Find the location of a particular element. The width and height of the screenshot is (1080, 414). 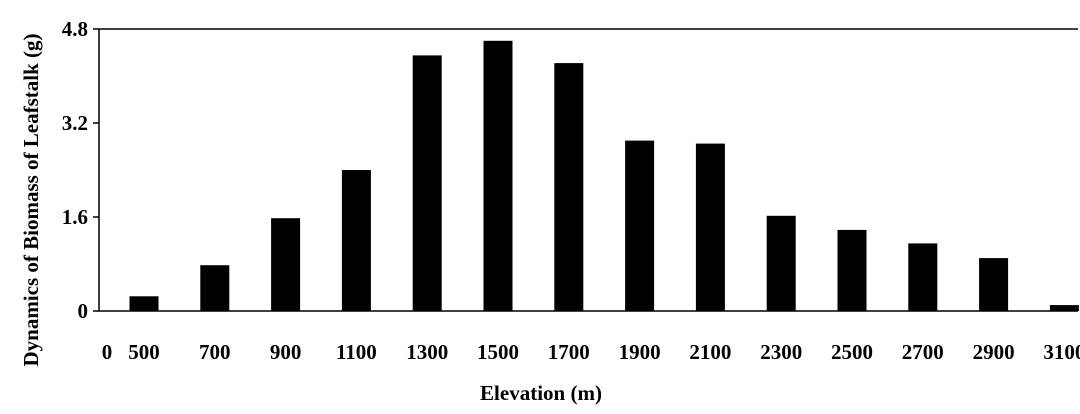

x-tick-label: 2700 is located at coordinates (923, 352).